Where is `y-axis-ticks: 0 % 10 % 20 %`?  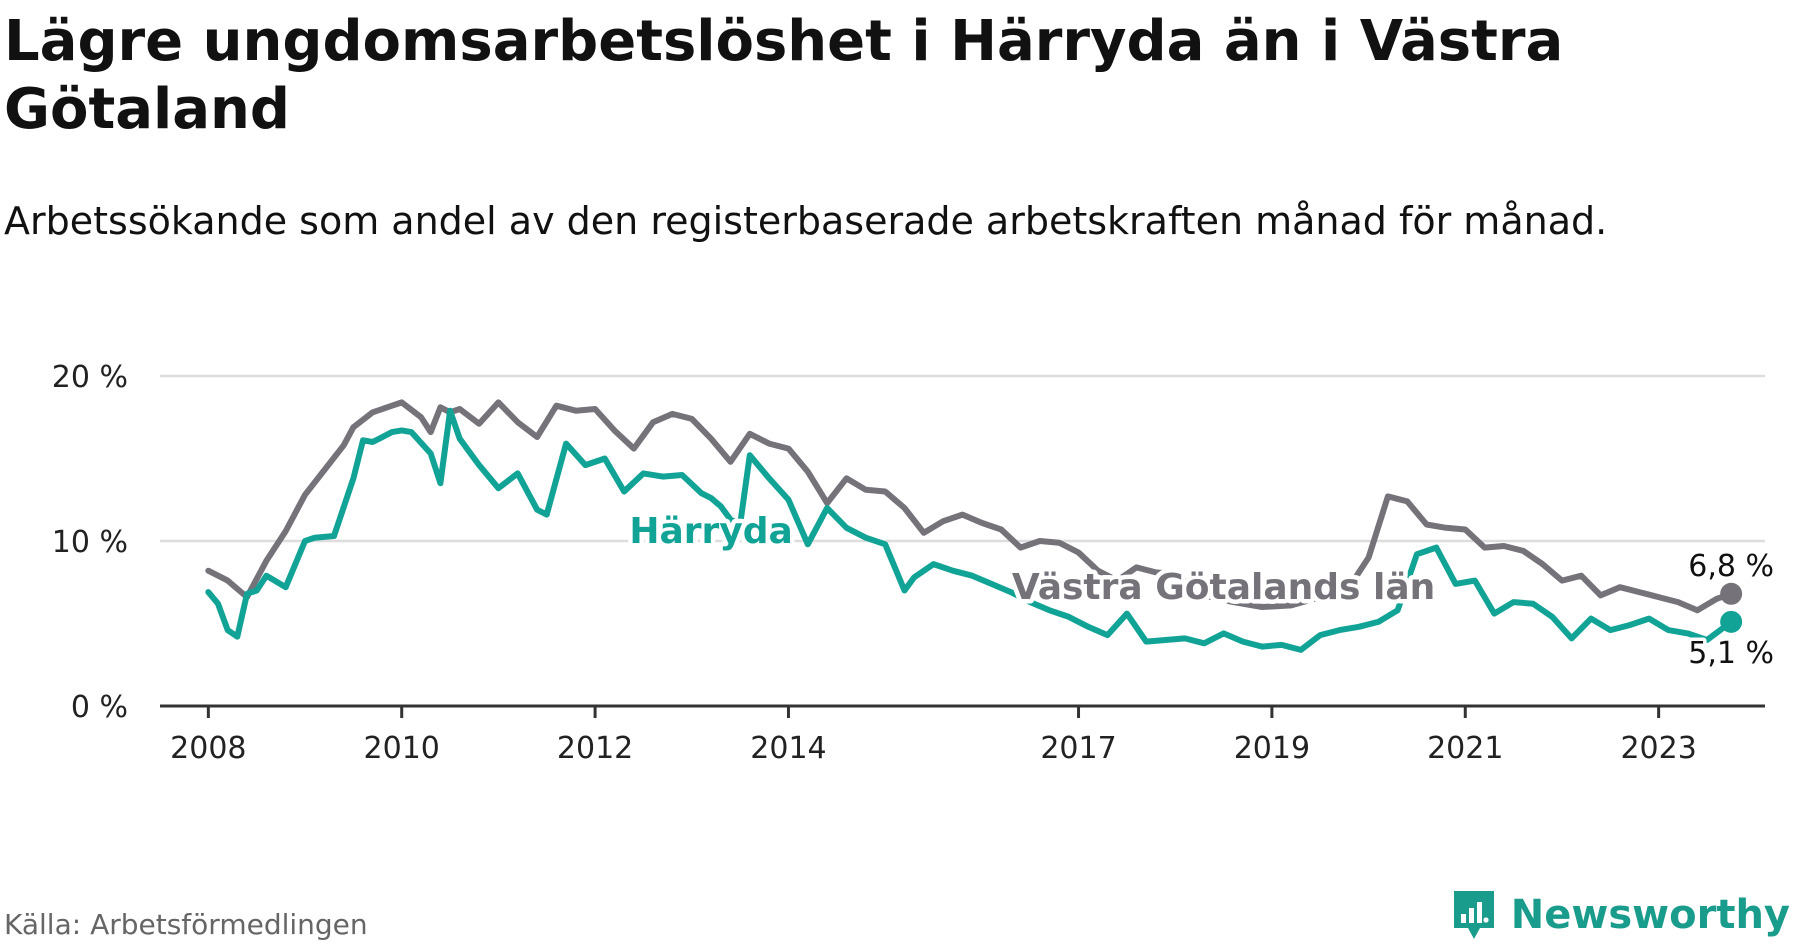
y-axis-ticks: 0 % 10 % 20 % is located at coordinates (90, 542).